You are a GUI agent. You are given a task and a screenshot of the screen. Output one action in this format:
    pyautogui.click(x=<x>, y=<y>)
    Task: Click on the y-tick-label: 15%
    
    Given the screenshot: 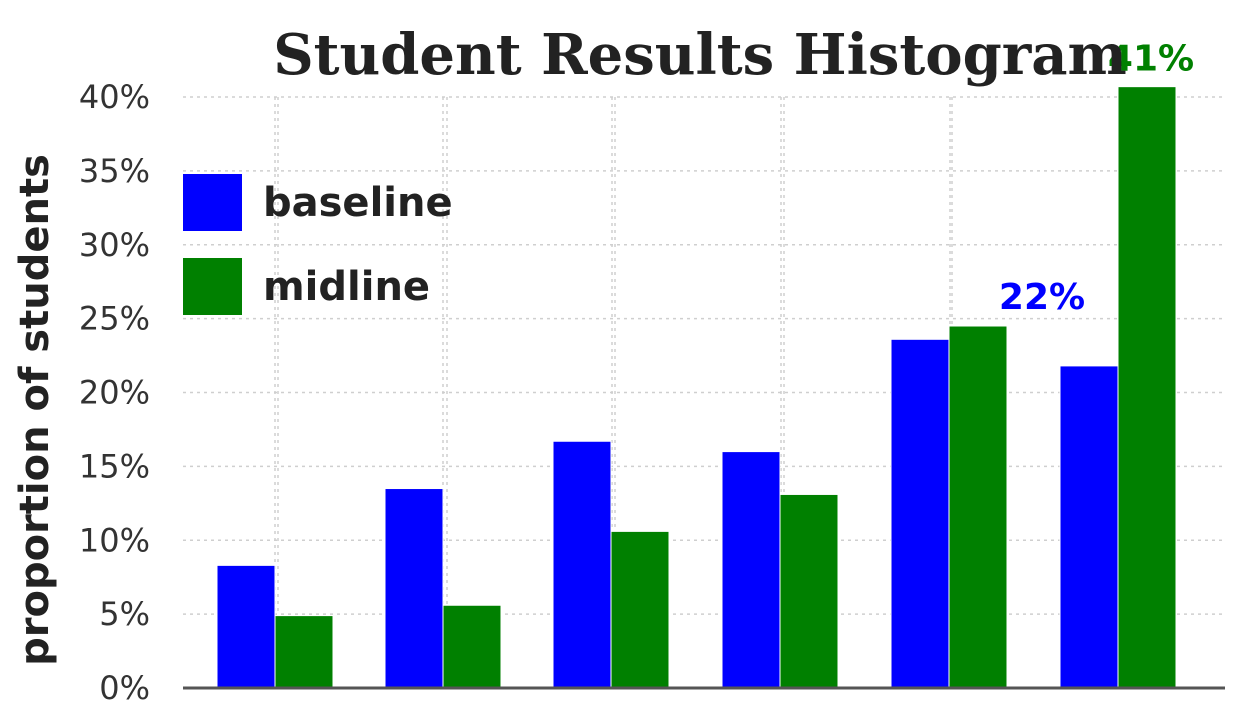 What is the action you would take?
    pyautogui.click(x=114, y=466)
    